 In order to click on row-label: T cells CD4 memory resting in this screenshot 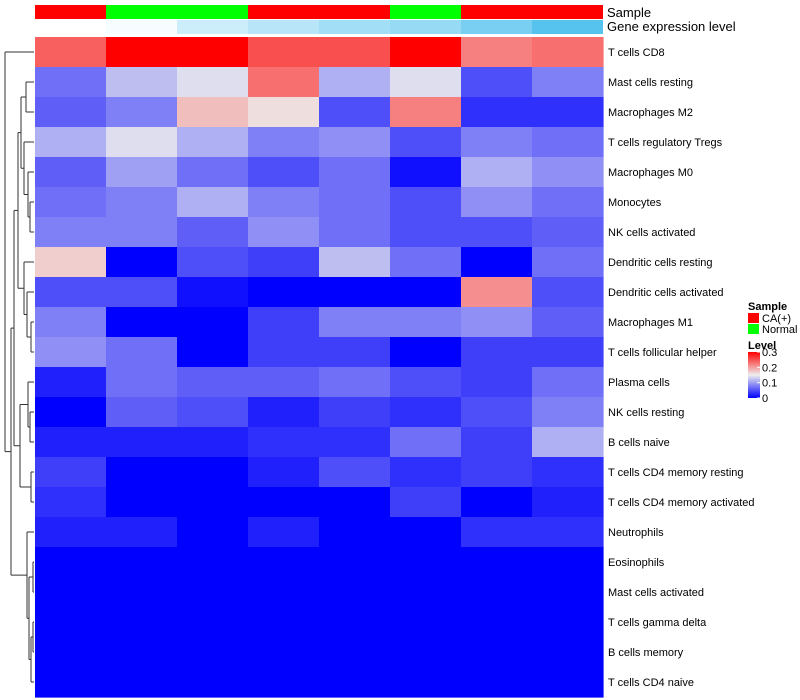, I will do `click(676, 473)`.